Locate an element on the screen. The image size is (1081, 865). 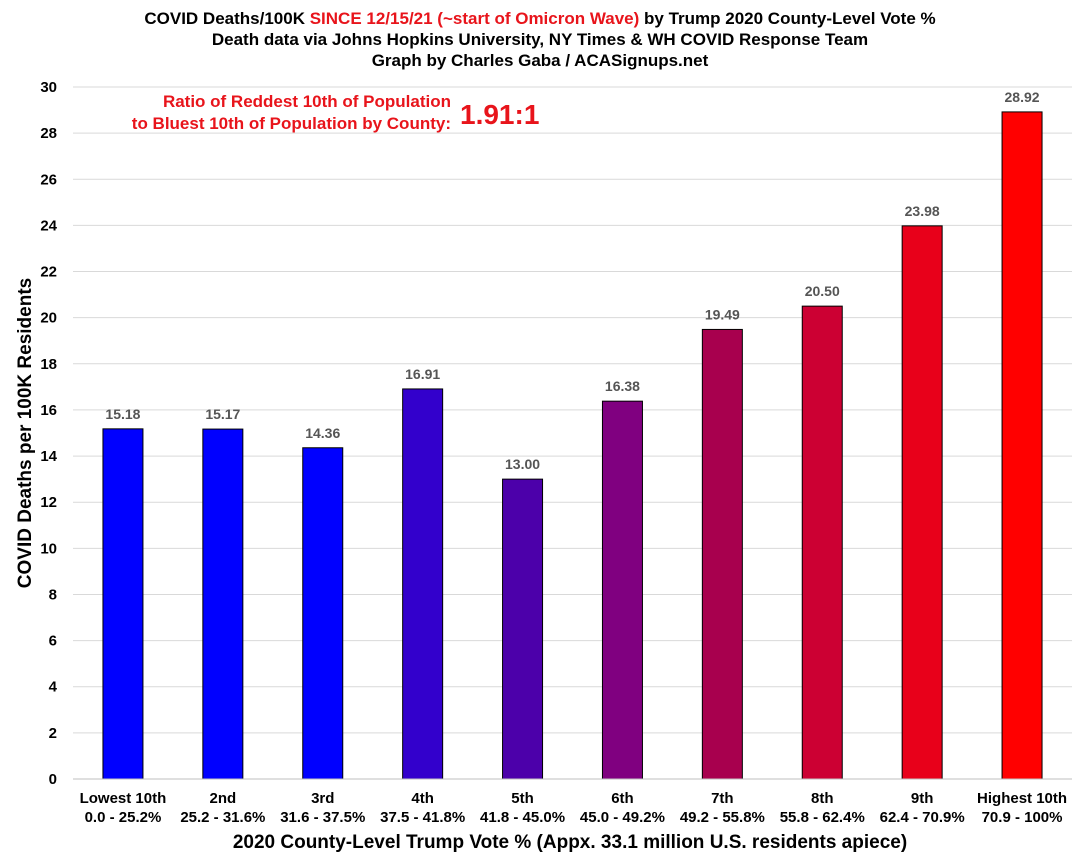
y-tick-label: 22 is located at coordinates (48, 272).